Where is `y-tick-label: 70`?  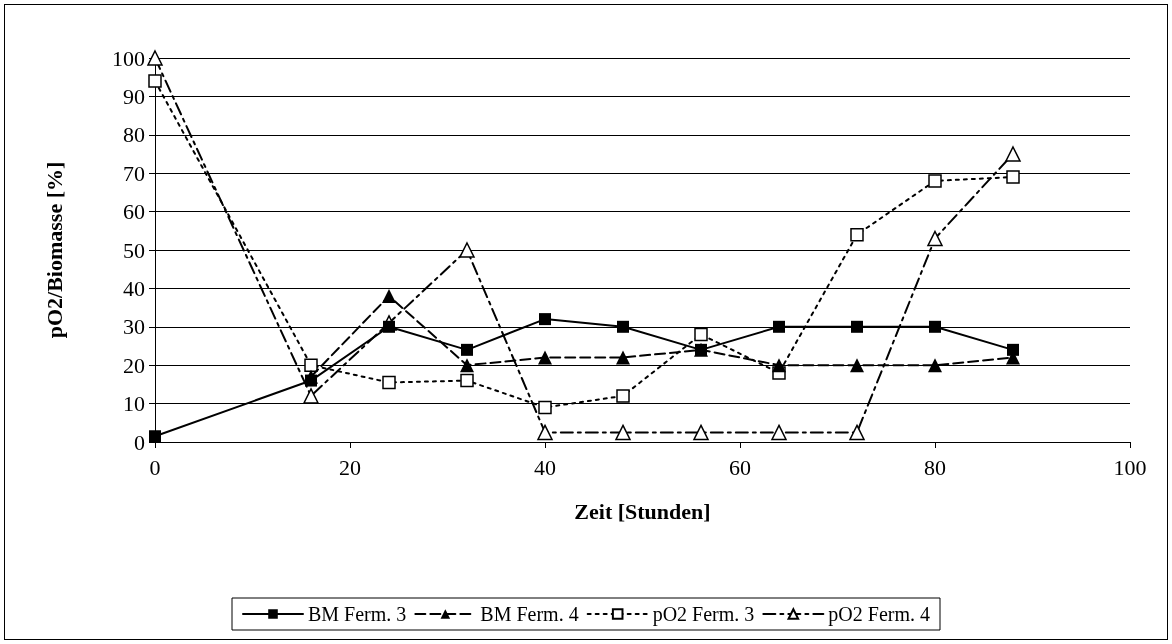 y-tick-label: 70 is located at coordinates (134, 173).